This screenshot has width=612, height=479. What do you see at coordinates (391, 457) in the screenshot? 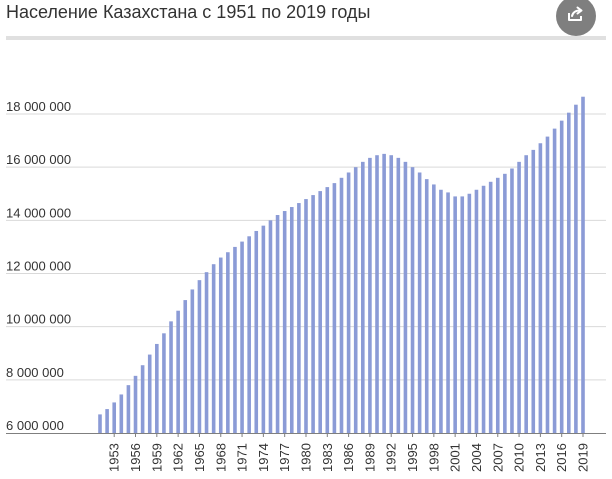
I see `x-tick-label: 1992` at bounding box center [391, 457].